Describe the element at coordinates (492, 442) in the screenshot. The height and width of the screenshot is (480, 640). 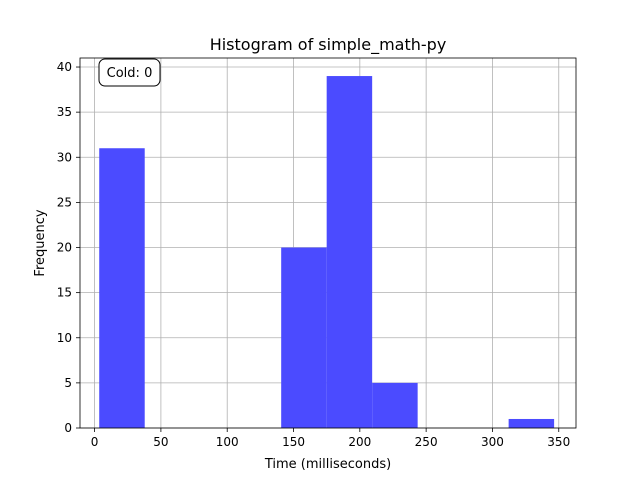
I see `x-tick-label: 300` at that location.